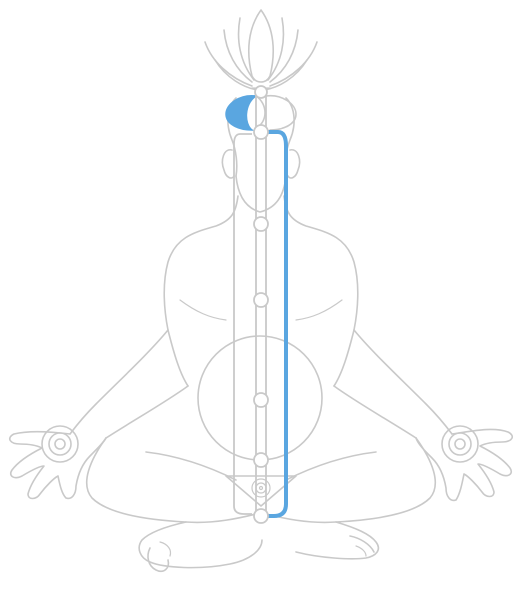 The height and width of the screenshot is (594, 522). What do you see at coordinates (464, 463) in the screenshot?
I see `right-hand` at bounding box center [464, 463].